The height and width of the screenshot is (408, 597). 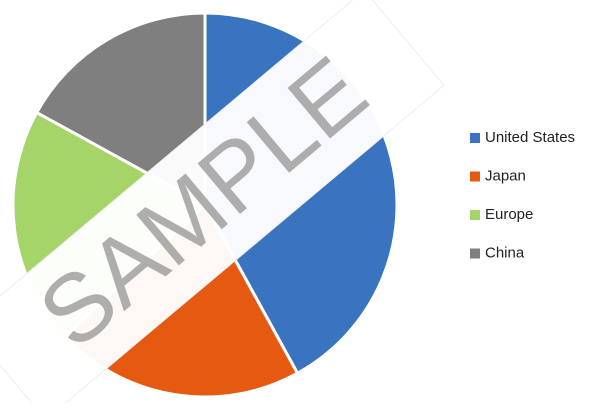 What do you see at coordinates (509, 214) in the screenshot?
I see `legend-label: Europe` at bounding box center [509, 214].